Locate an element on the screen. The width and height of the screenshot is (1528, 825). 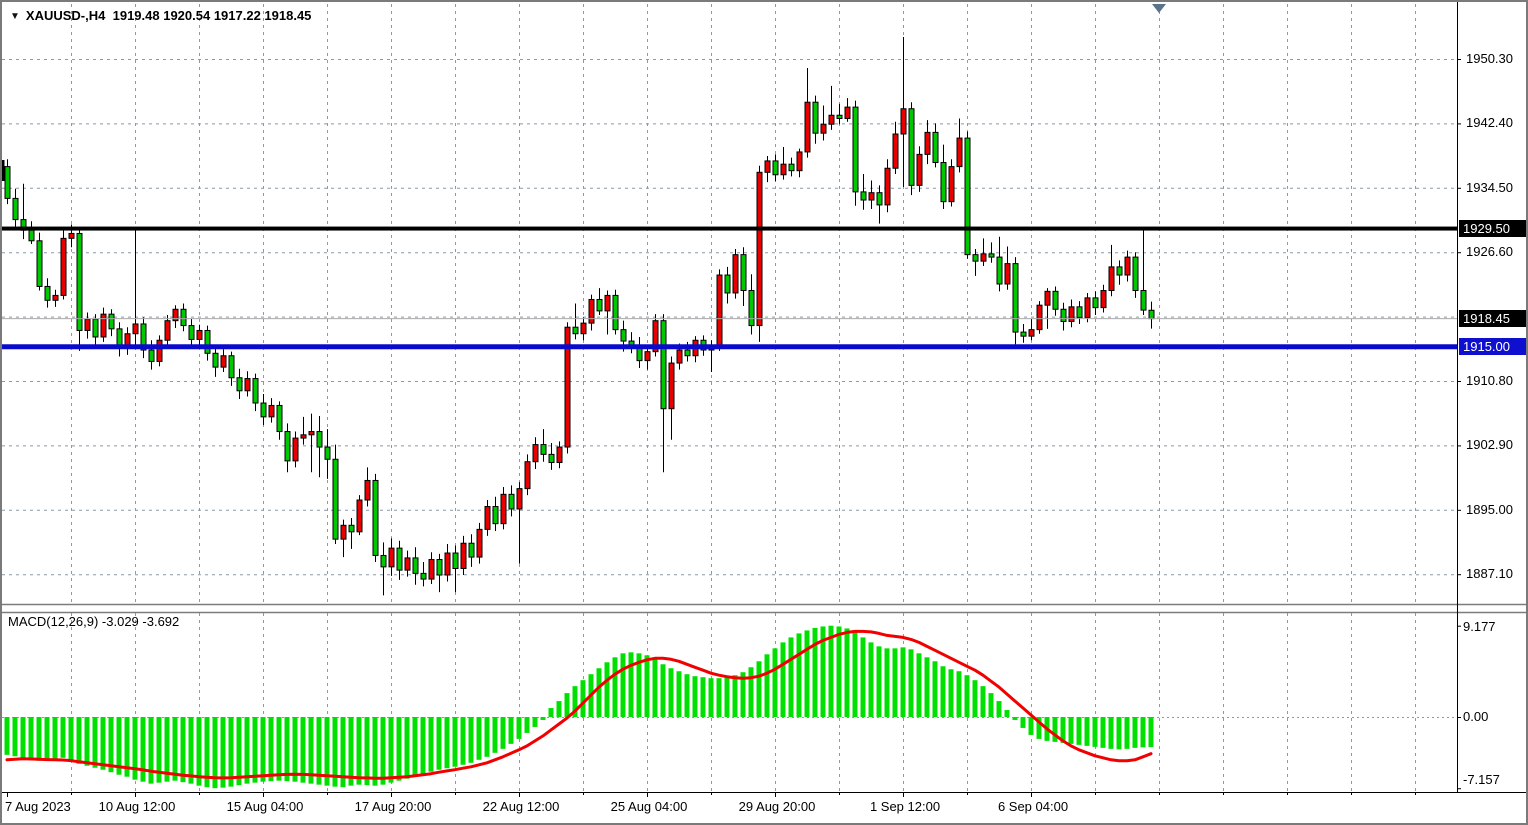
support-line-1915 is located at coordinates (729, 347).